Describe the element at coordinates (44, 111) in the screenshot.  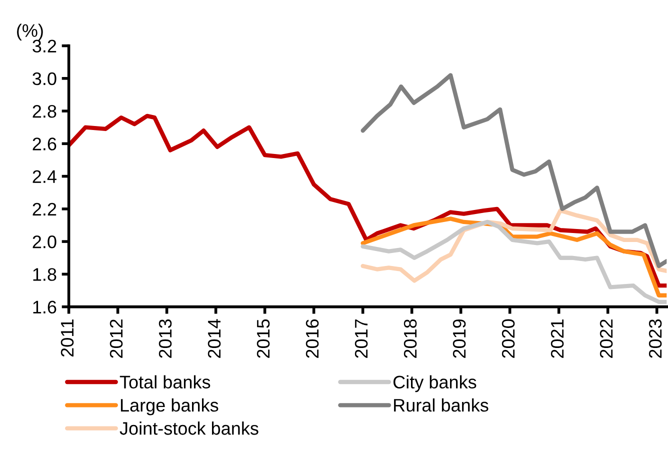
I see `y-tick-label: 2.8` at that location.